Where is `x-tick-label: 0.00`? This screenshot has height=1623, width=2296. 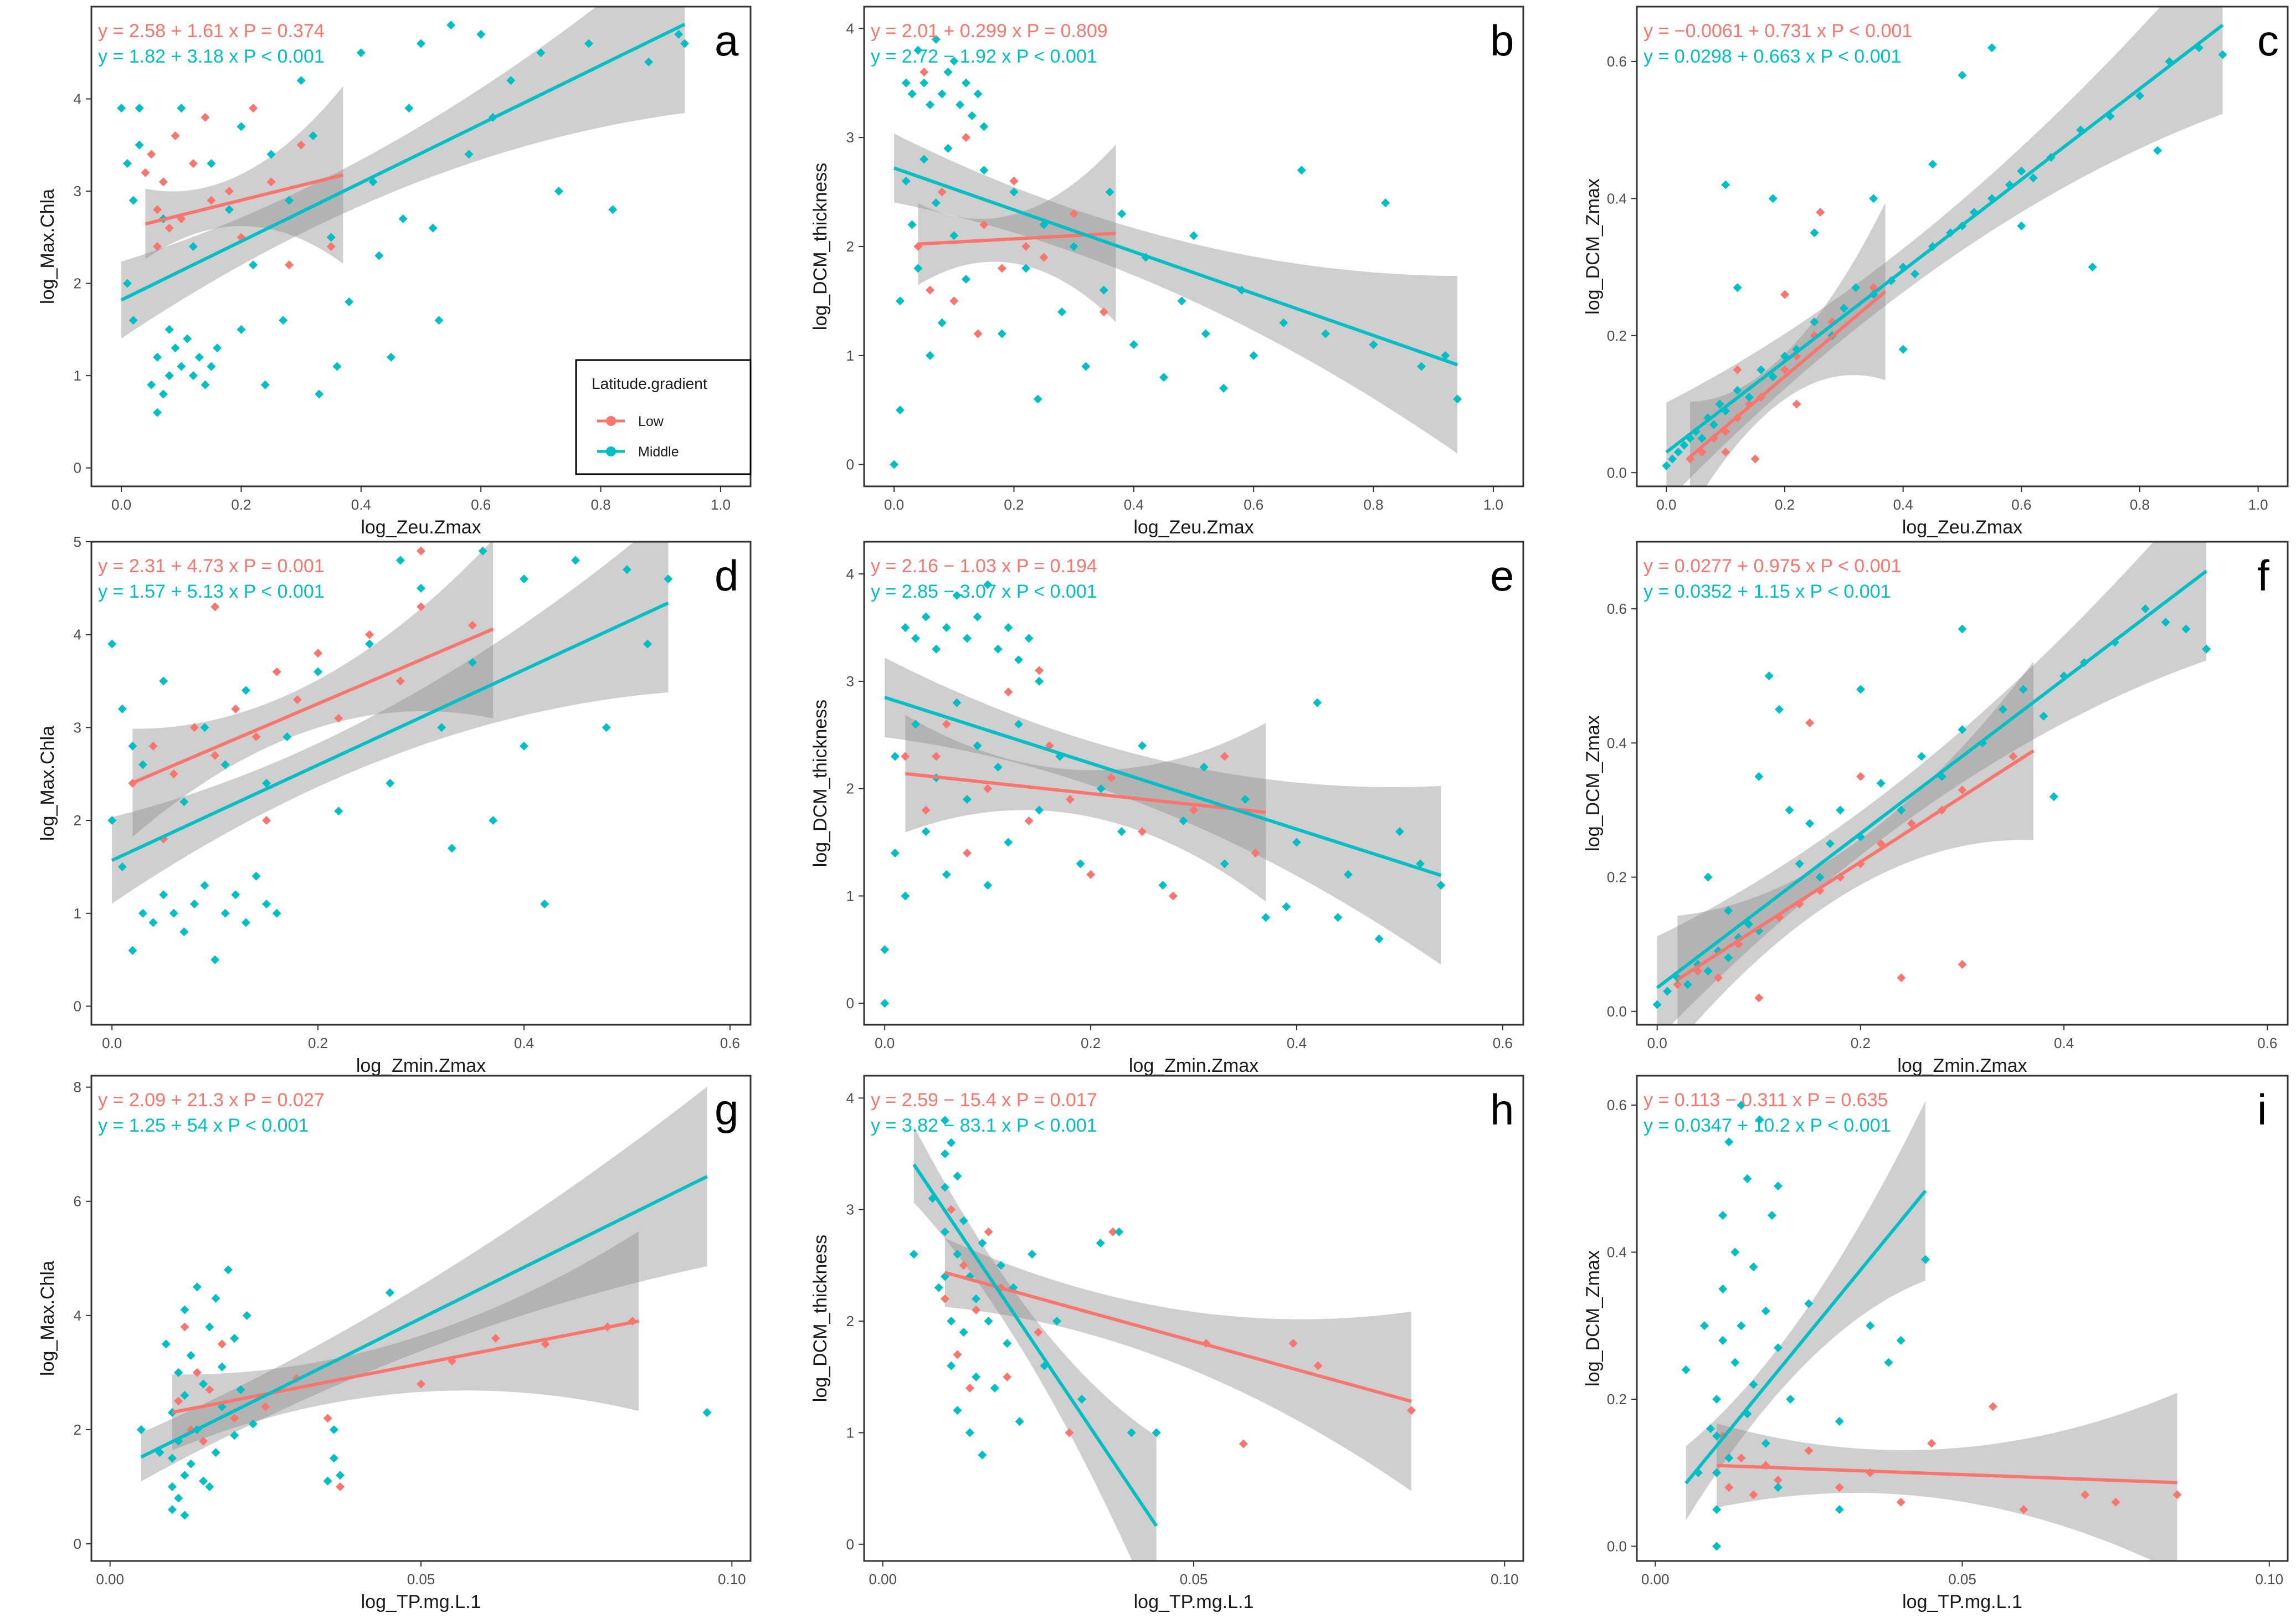 x-tick-label: 0.00 is located at coordinates (1655, 1579).